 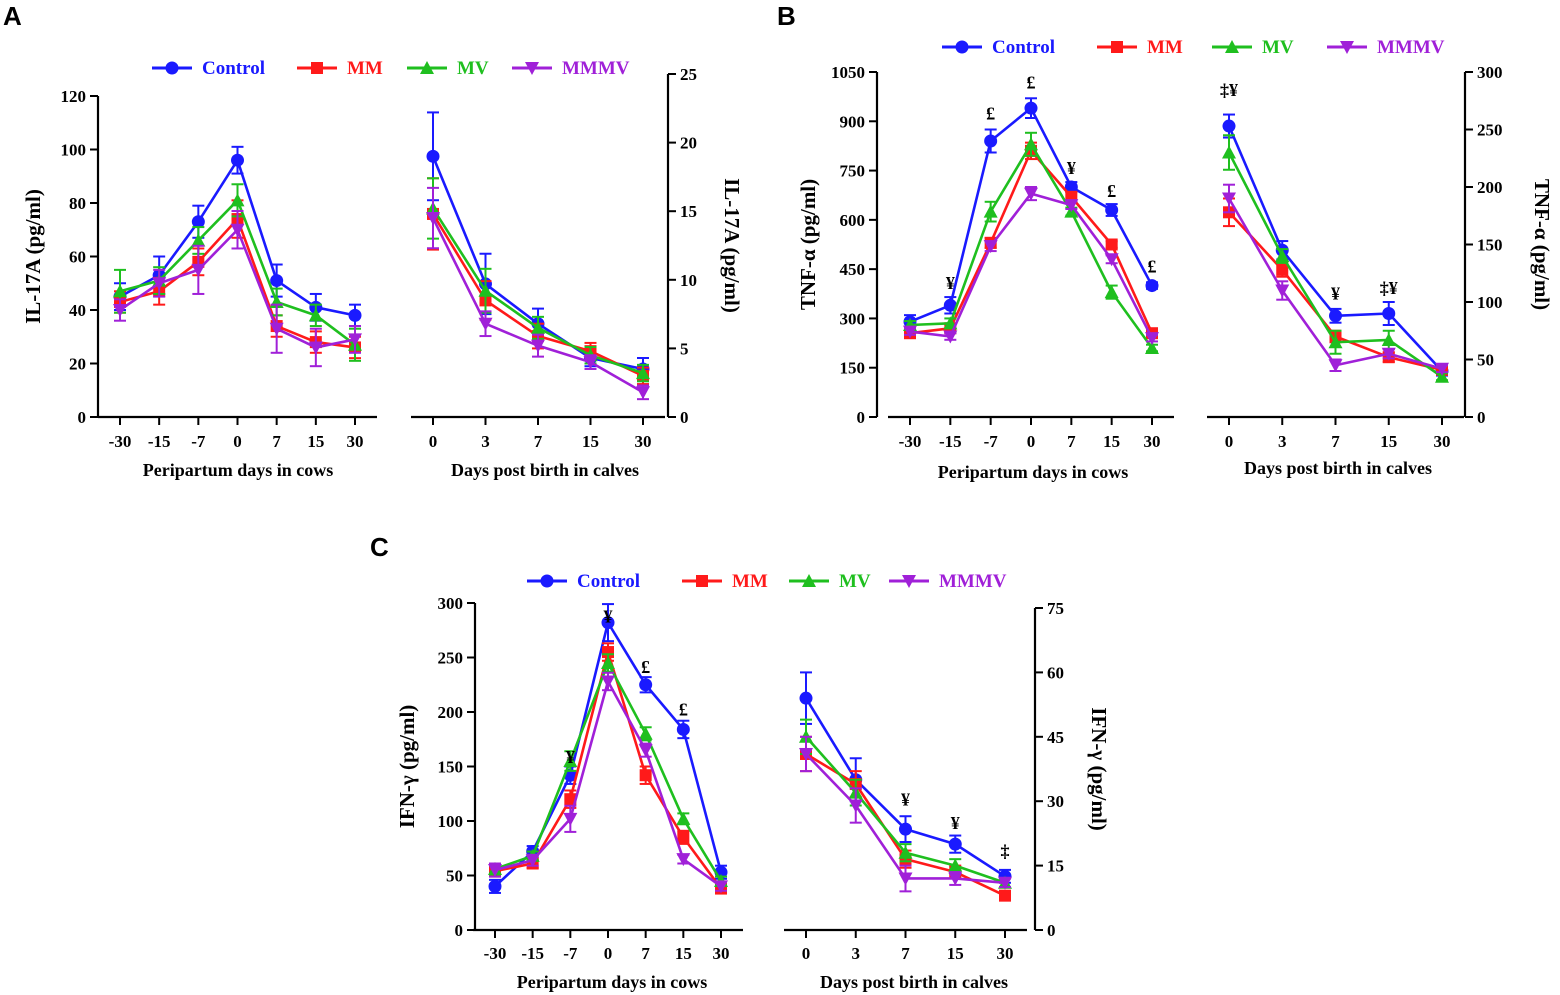 I want to click on series-mv, so click(x=1335, y=258).